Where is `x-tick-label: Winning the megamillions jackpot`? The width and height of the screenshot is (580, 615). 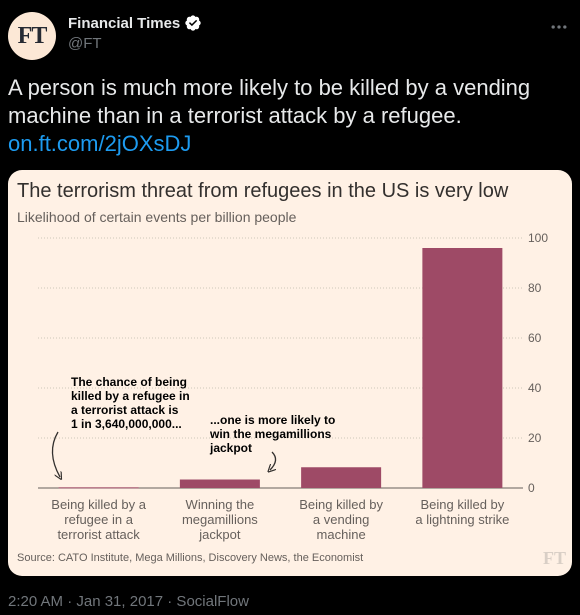 x-tick-label: Winning the megamillions jackpot is located at coordinates (220, 519).